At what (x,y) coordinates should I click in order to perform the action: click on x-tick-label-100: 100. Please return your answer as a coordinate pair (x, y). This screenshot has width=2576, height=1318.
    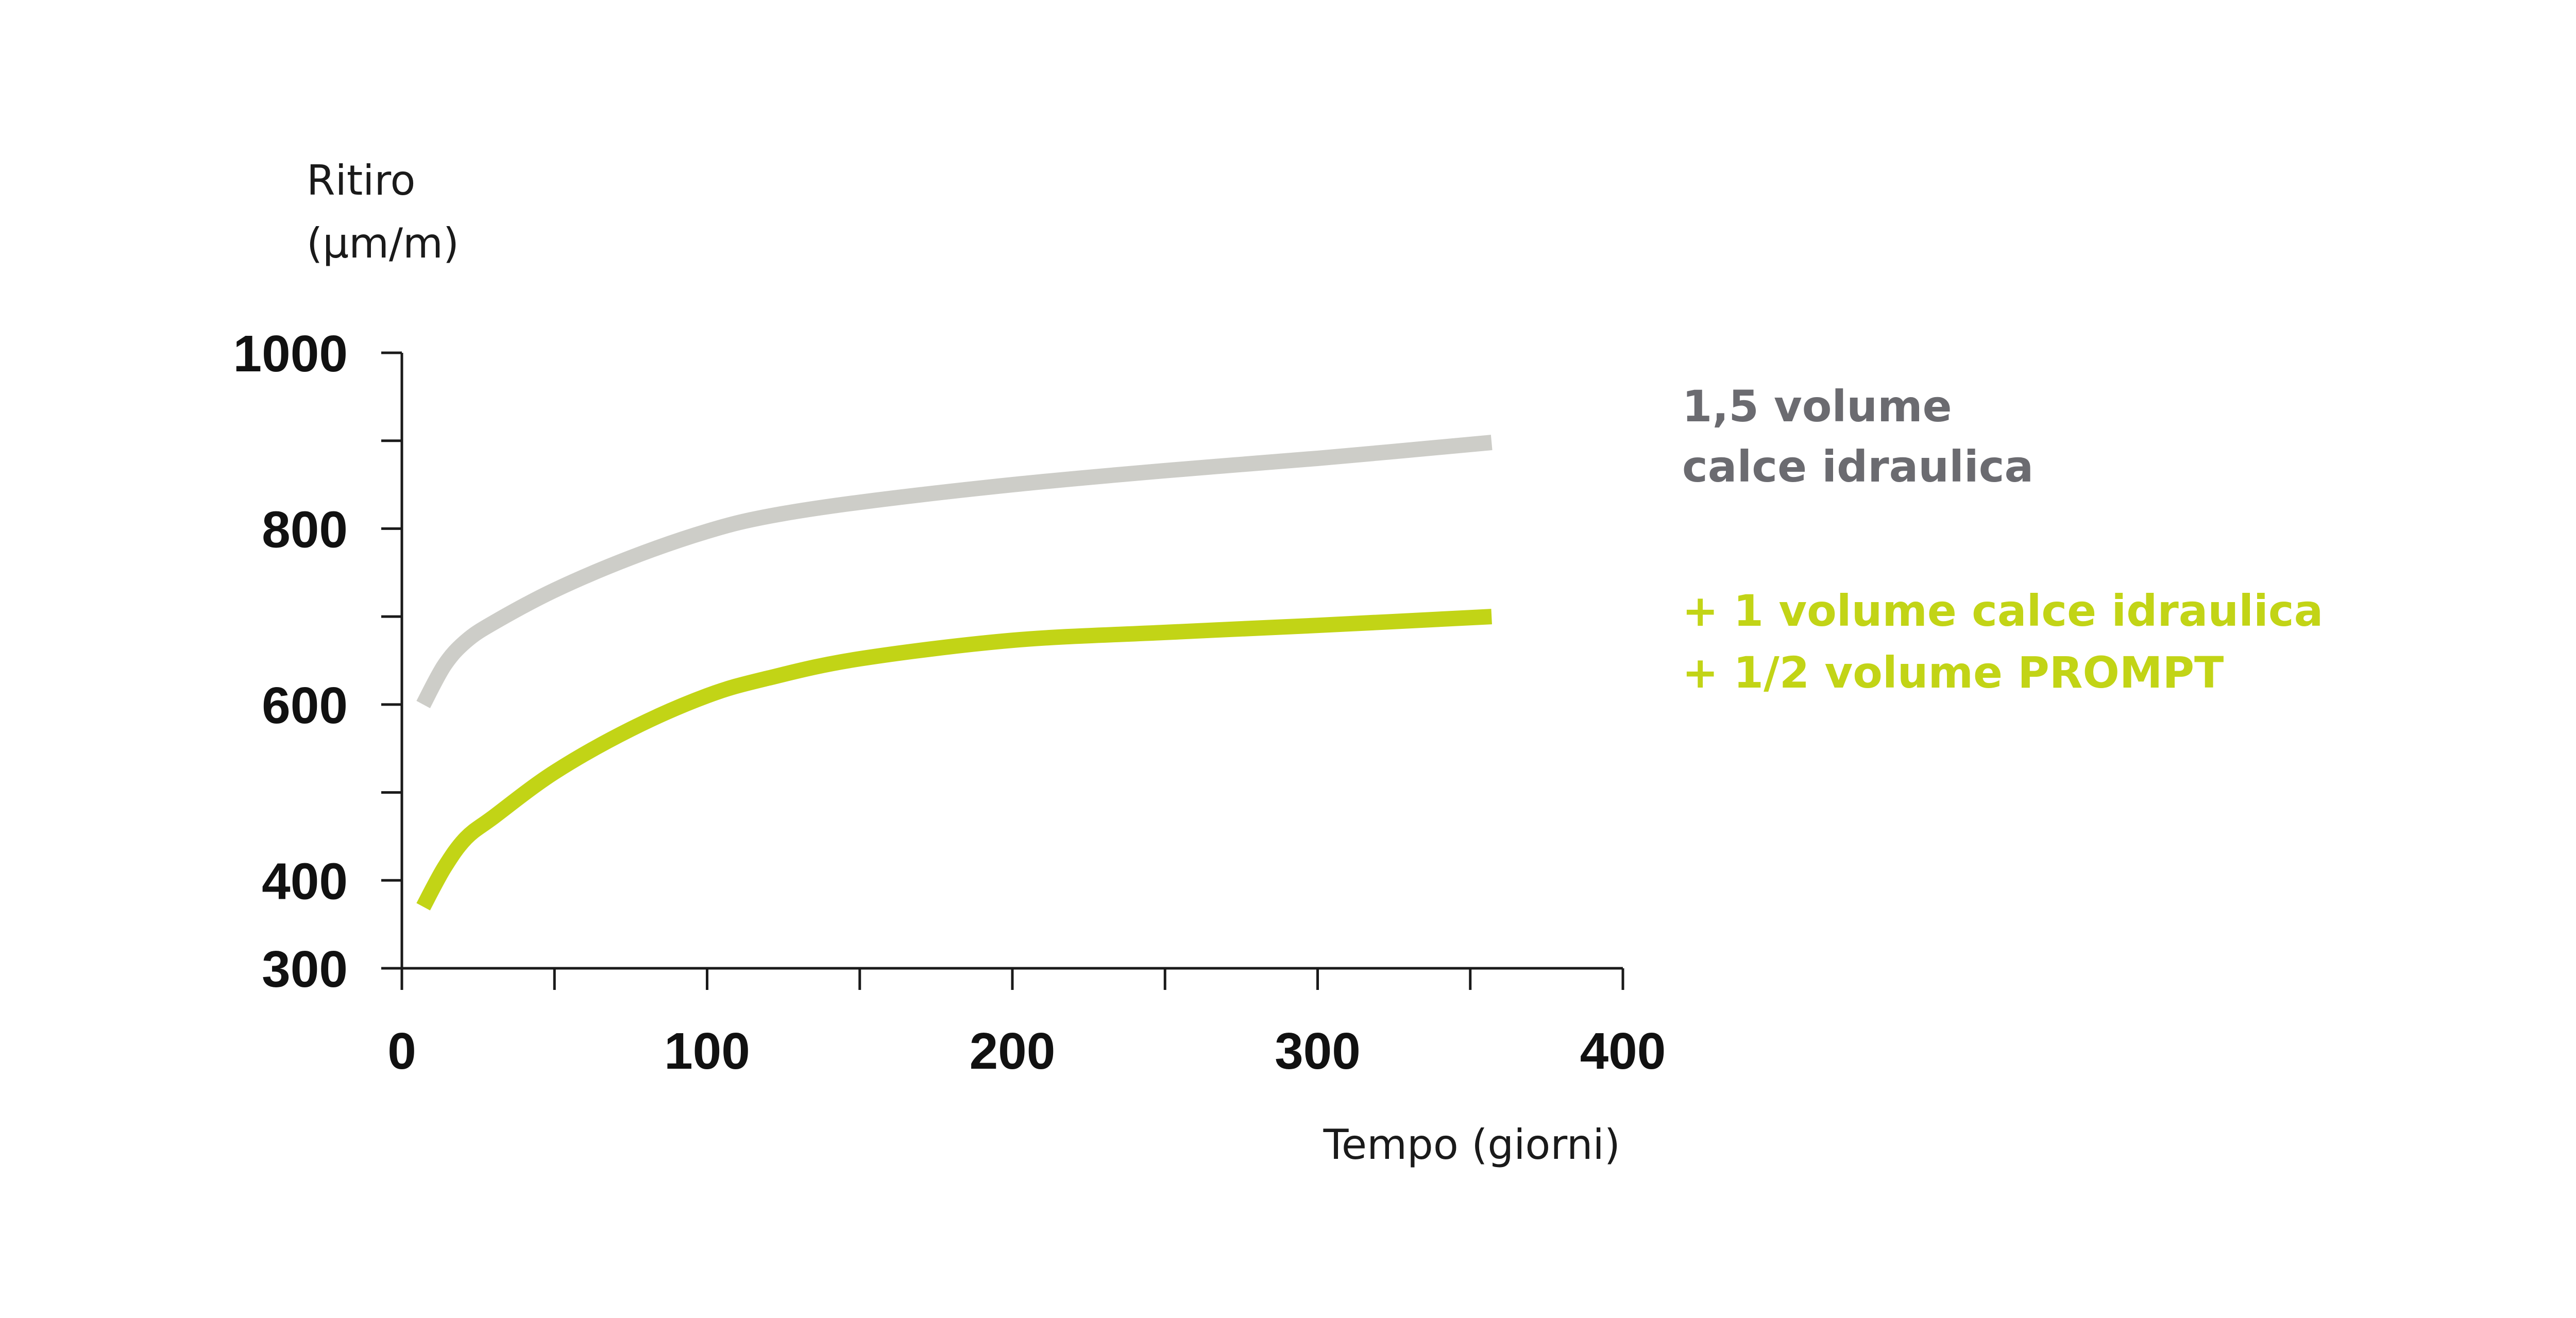
    Looking at the image, I should click on (707, 1051).